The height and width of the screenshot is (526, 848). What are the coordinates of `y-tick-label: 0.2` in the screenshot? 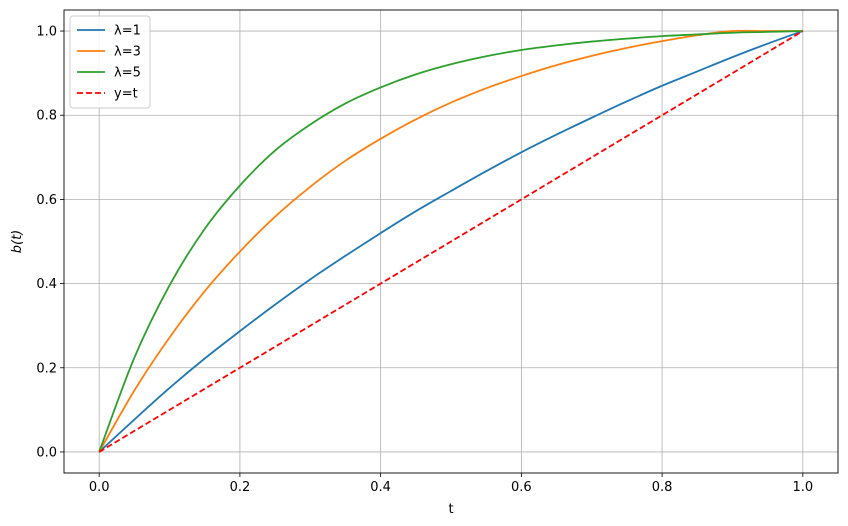 It's located at (46, 368).